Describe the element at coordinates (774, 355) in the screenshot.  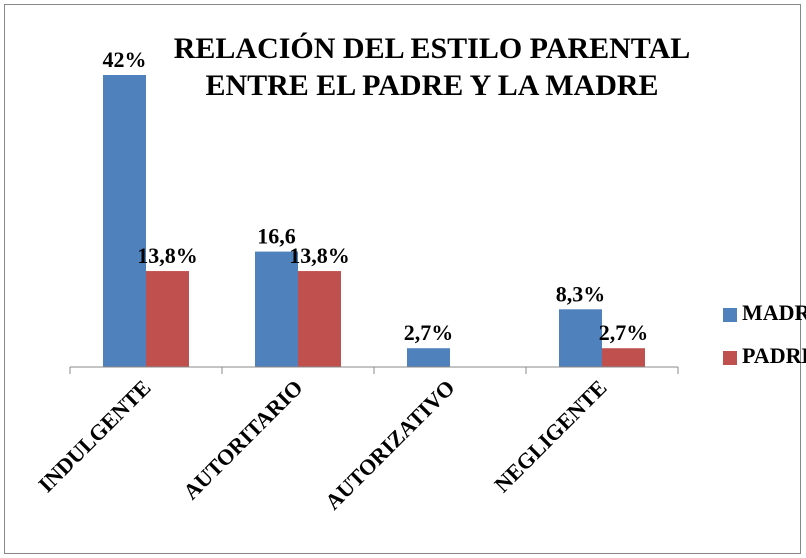
I see `legend-label: PADRE` at that location.